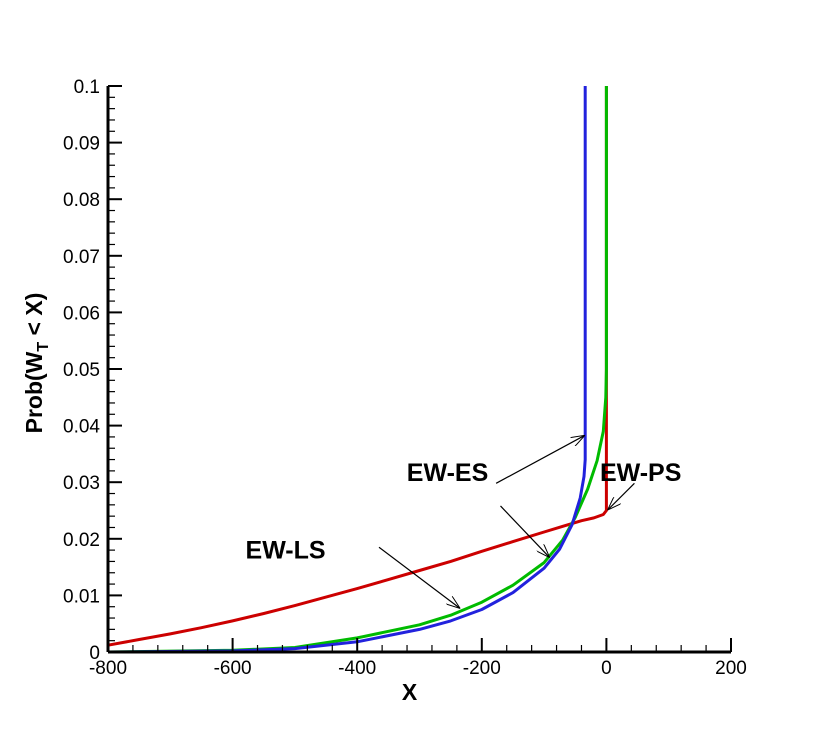 This screenshot has height=739, width=830. What do you see at coordinates (463, 522) in the screenshot?
I see `annotations-layer: EW-ES EW-PS EW-LS` at bounding box center [463, 522].